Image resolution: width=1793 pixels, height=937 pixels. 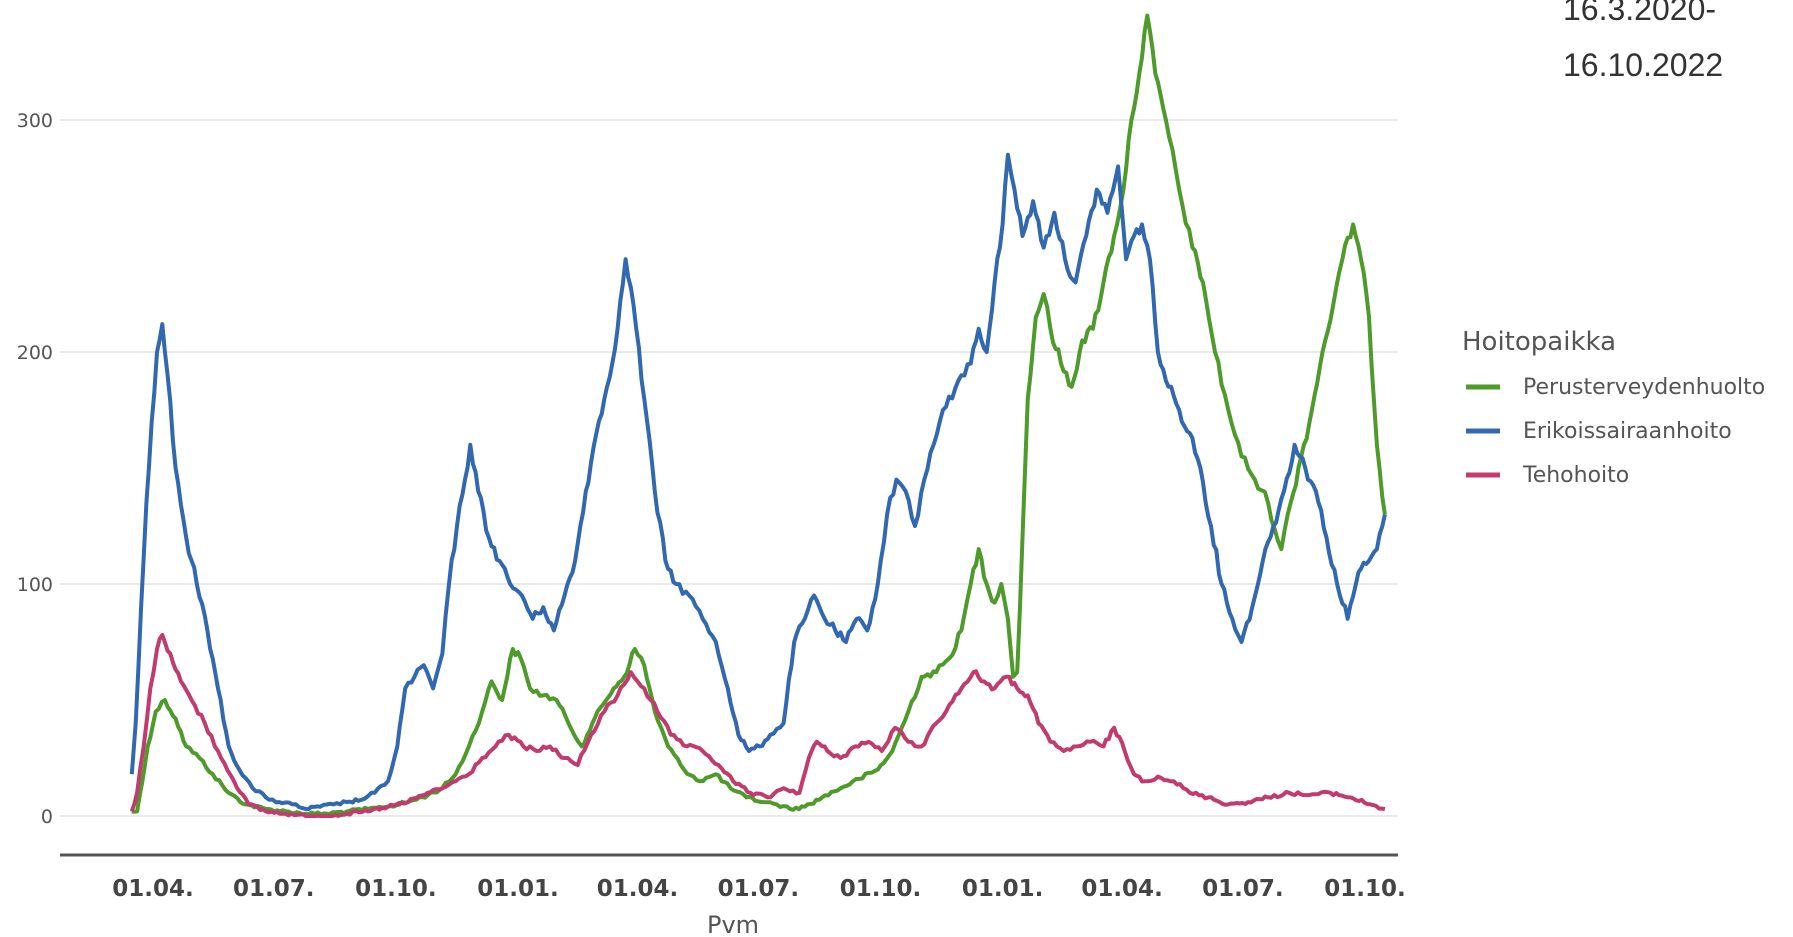 What do you see at coordinates (35, 469) in the screenshot?
I see `y-axis-ticks: 0 100 200 300` at bounding box center [35, 469].